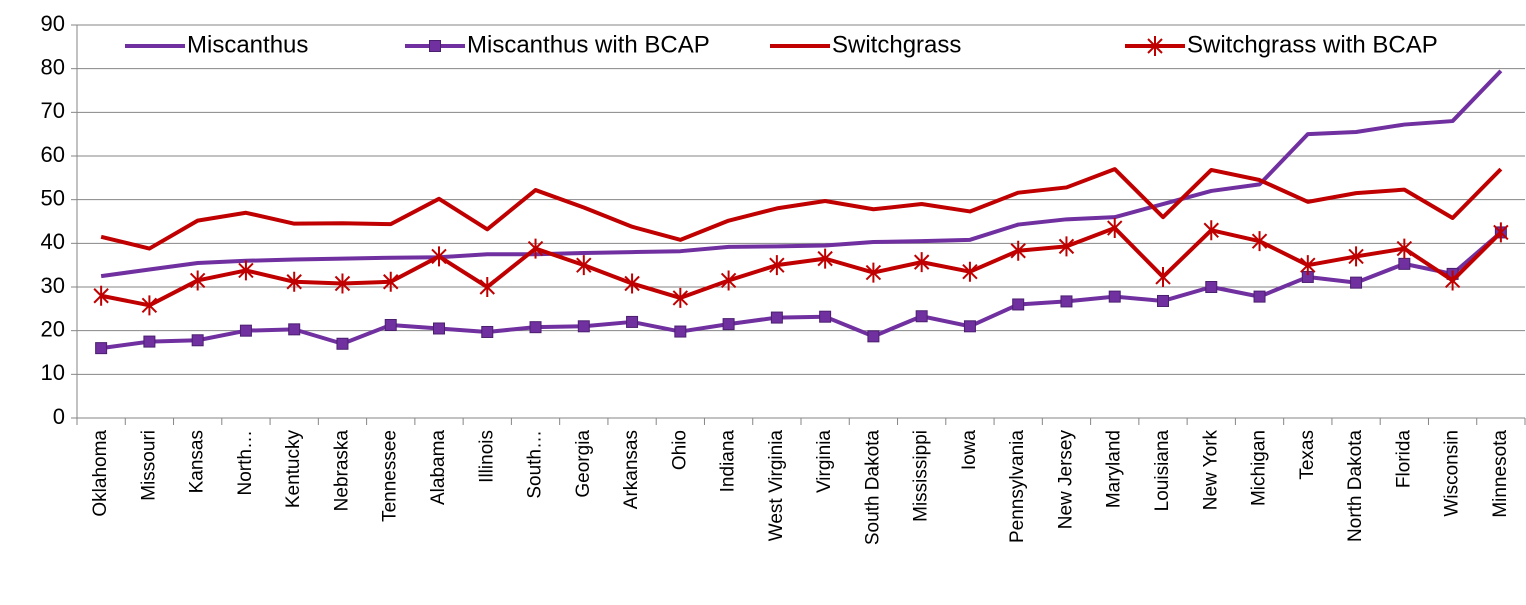 The image size is (1526, 605). What do you see at coordinates (896, 44) in the screenshot?
I see `legend-label: Switchgrass` at bounding box center [896, 44].